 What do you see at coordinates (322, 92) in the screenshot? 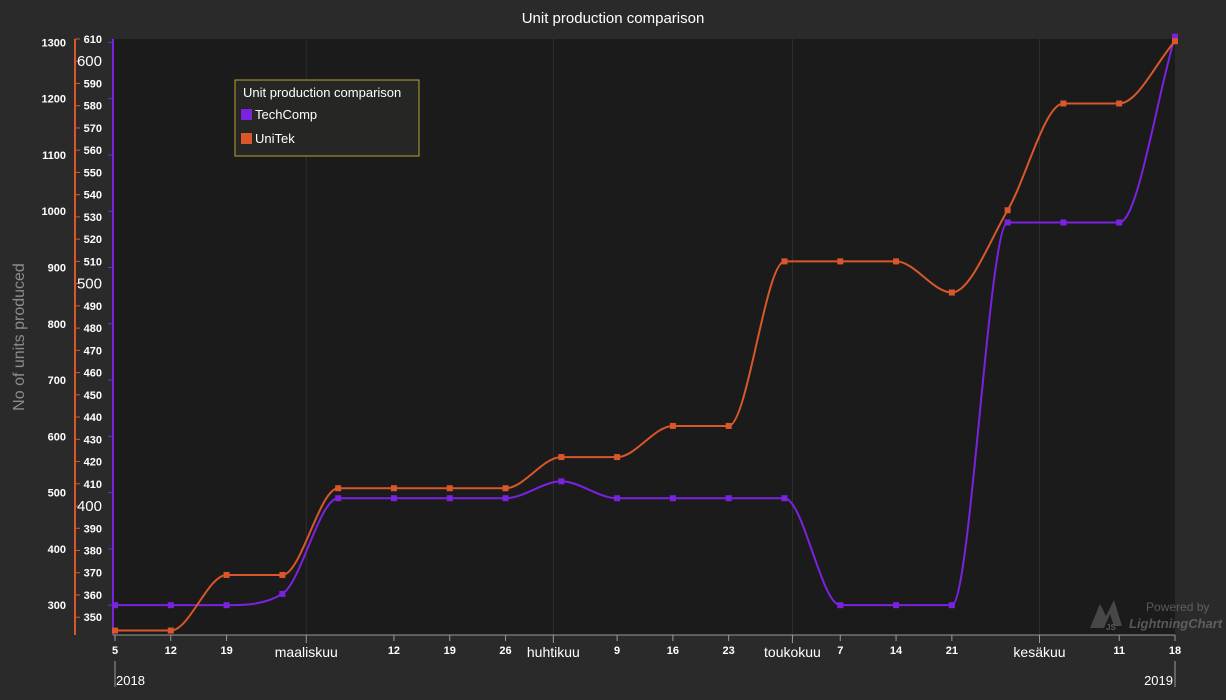
I see `legend-title: Unit production comparison` at bounding box center [322, 92].